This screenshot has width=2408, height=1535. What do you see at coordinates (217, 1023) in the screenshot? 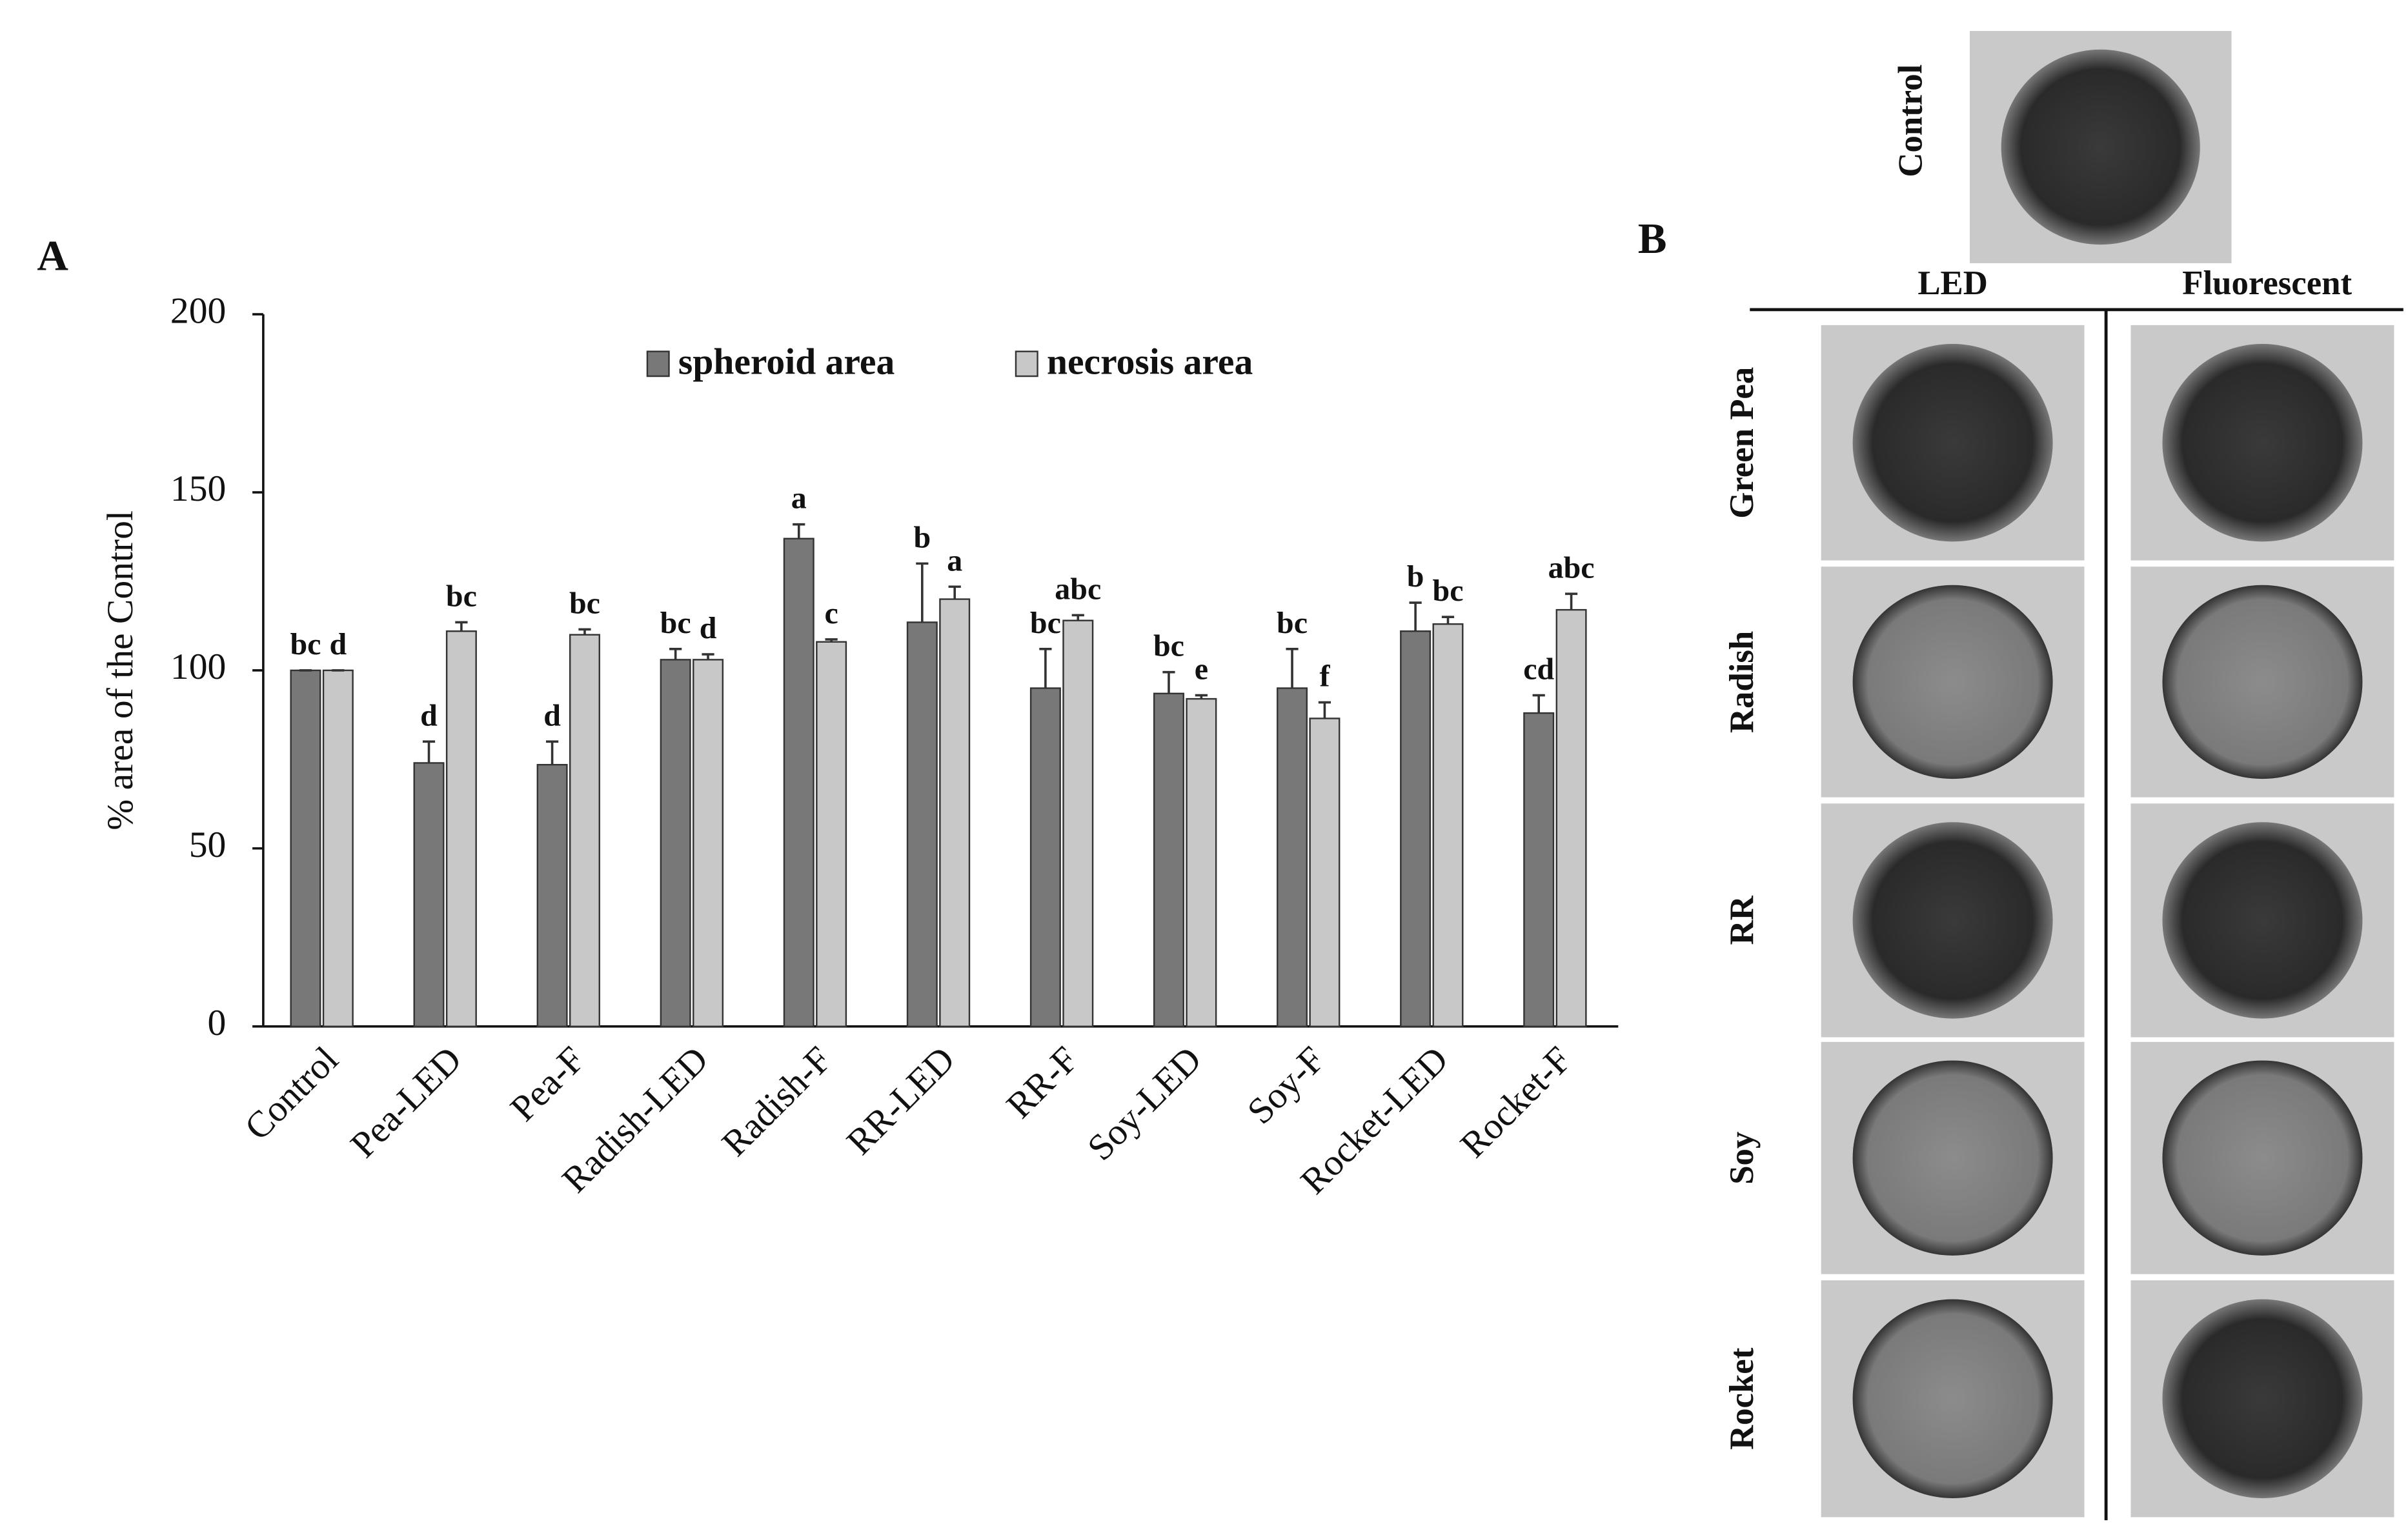
I see `y-tick-label: 0` at bounding box center [217, 1023].